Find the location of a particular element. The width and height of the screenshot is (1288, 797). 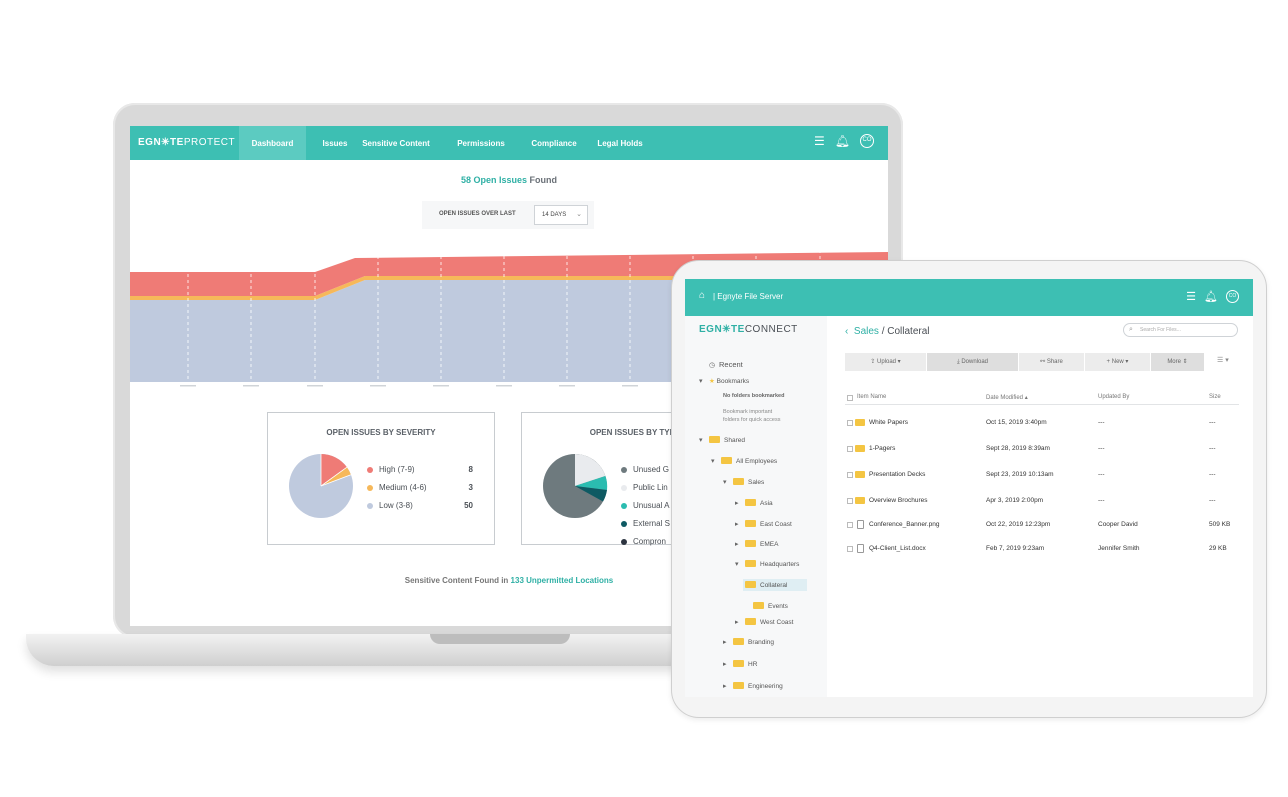

sidebar-item-branding: ▸ Branding is located at coordinates (749, 642).